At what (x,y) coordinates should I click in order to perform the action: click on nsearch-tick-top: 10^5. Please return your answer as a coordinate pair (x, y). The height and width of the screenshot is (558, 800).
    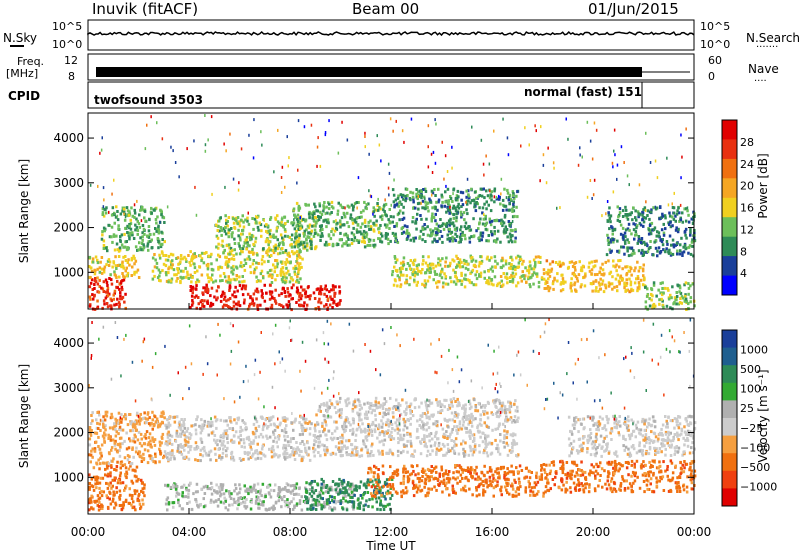
    Looking at the image, I should click on (715, 26).